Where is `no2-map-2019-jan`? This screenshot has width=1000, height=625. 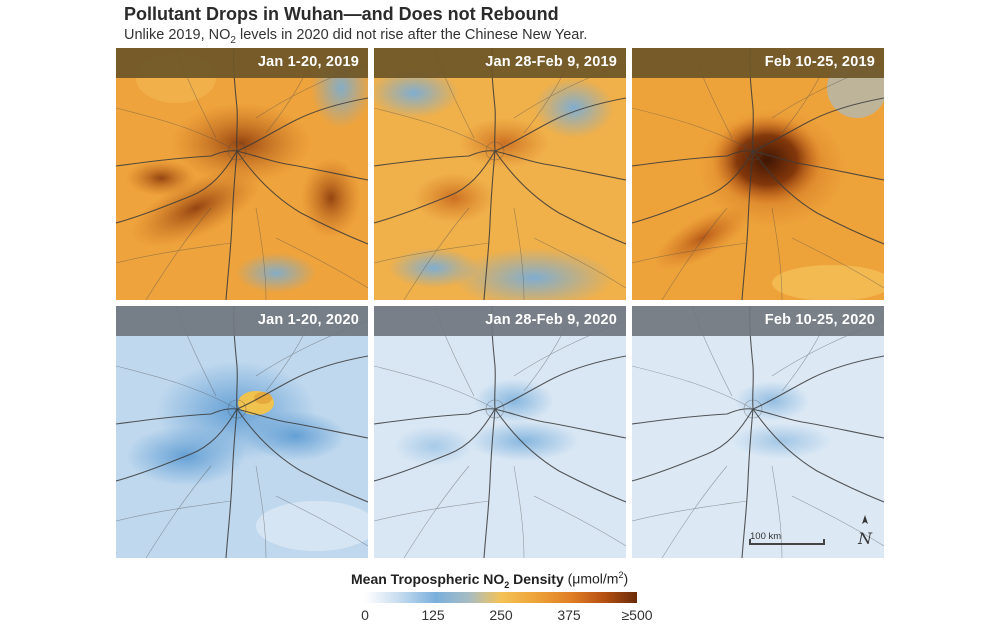 no2-map-2019-jan is located at coordinates (242, 174).